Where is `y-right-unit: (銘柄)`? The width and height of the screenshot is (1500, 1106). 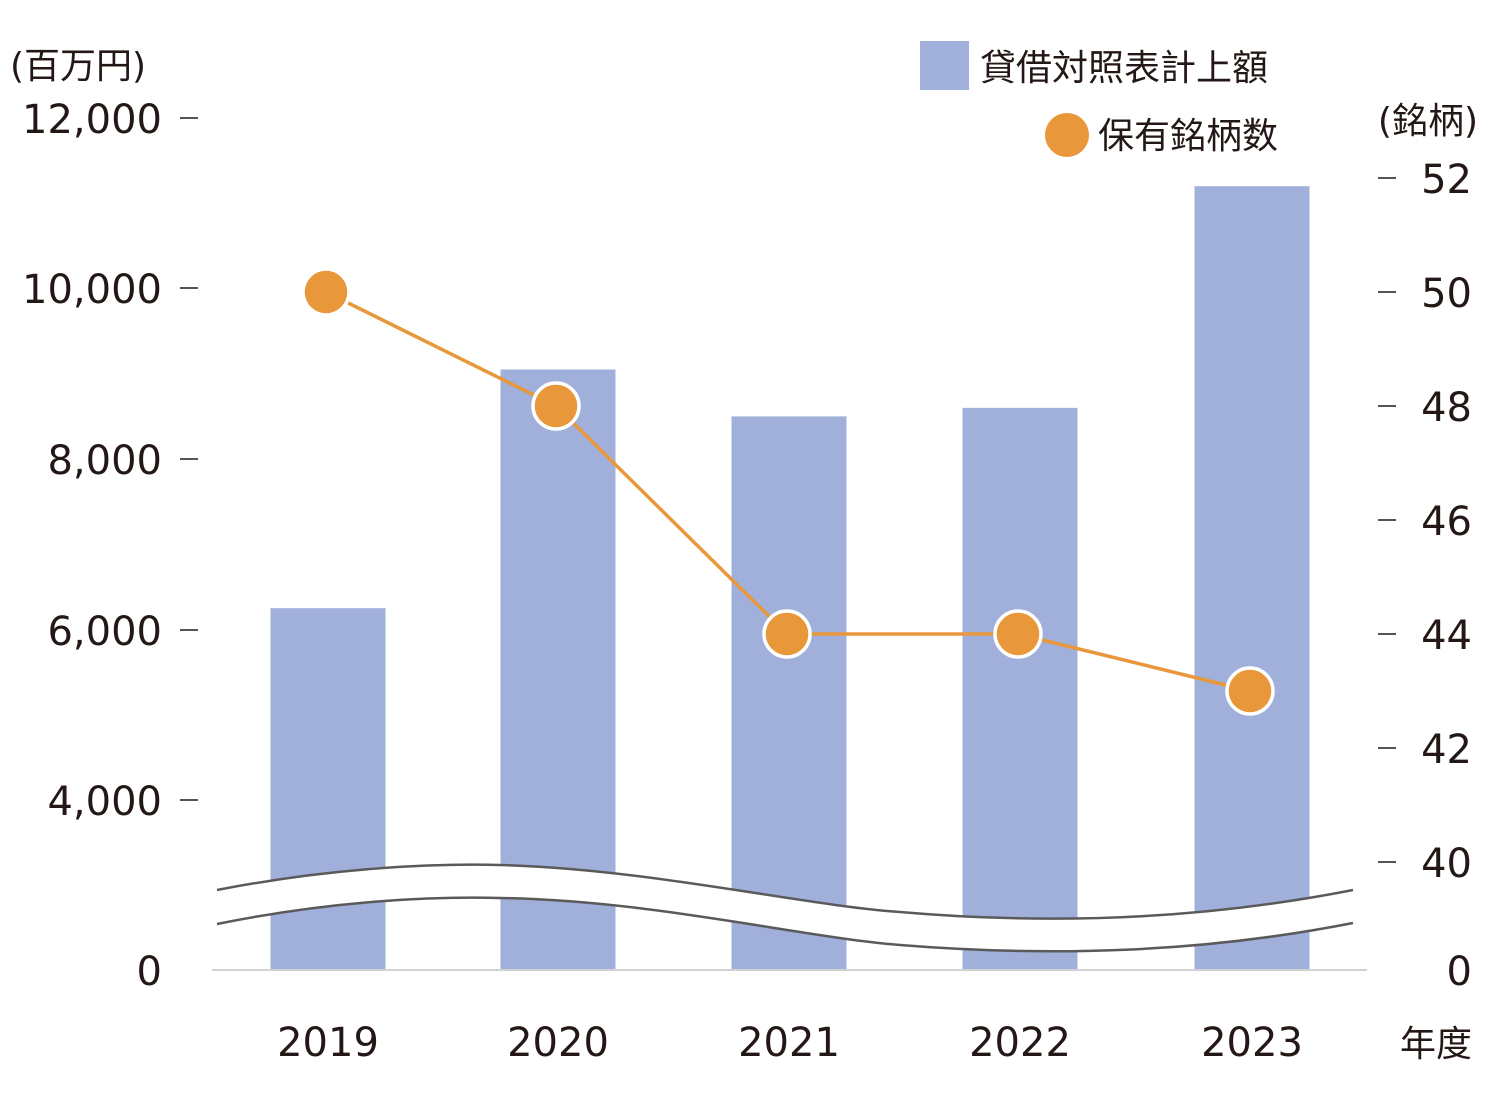 y-right-unit: (銘柄) is located at coordinates (1428, 121).